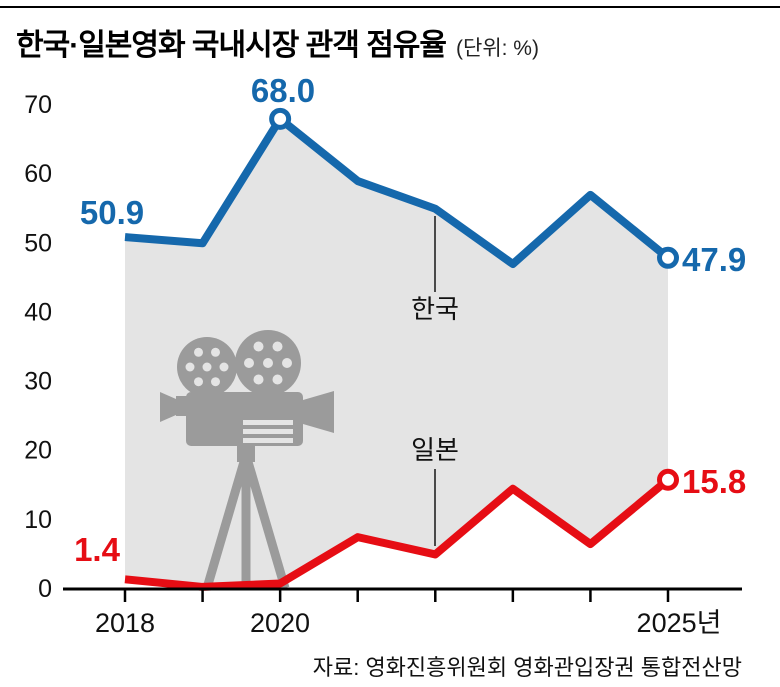  Describe the element at coordinates (38, 174) in the screenshot. I see `y-tick-label: 60` at that location.